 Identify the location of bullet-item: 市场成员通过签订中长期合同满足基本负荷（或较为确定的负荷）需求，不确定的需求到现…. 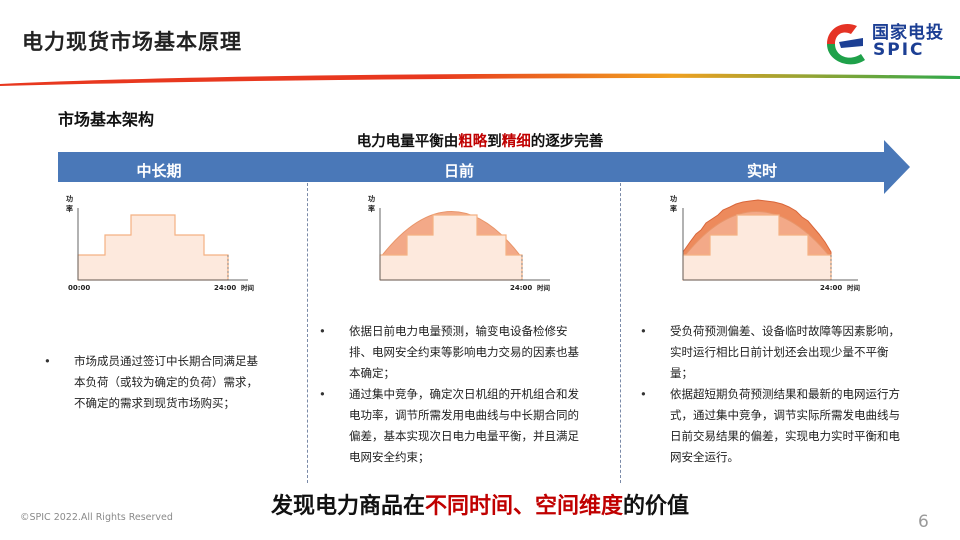
(151, 382).